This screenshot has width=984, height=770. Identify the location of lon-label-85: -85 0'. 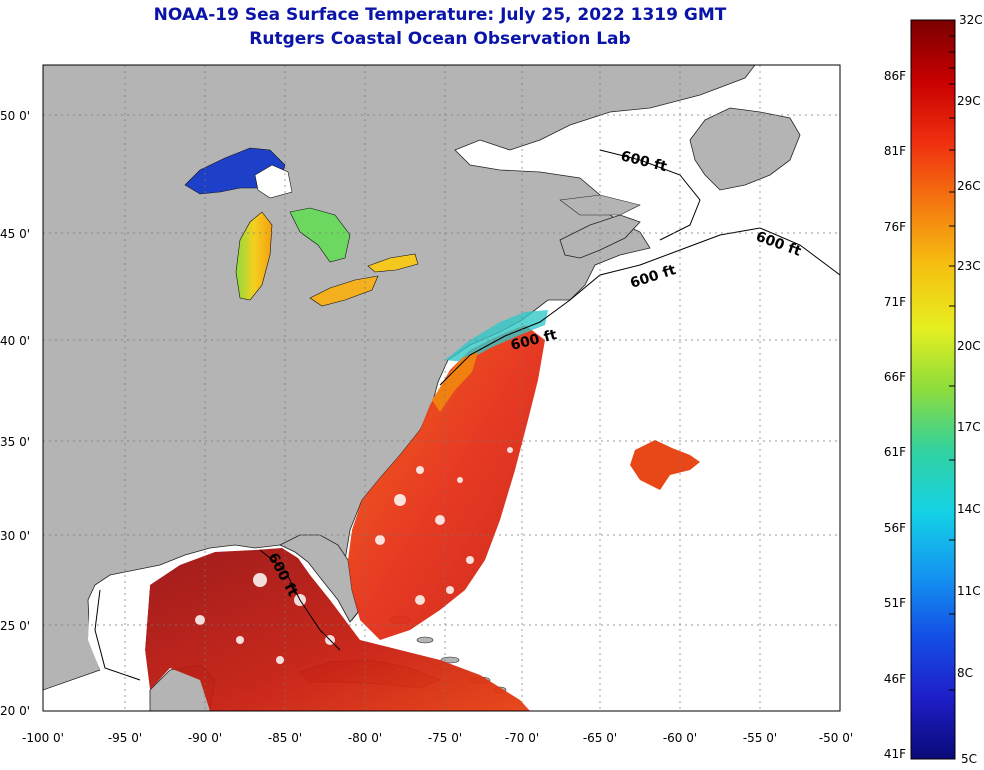
(285, 738).